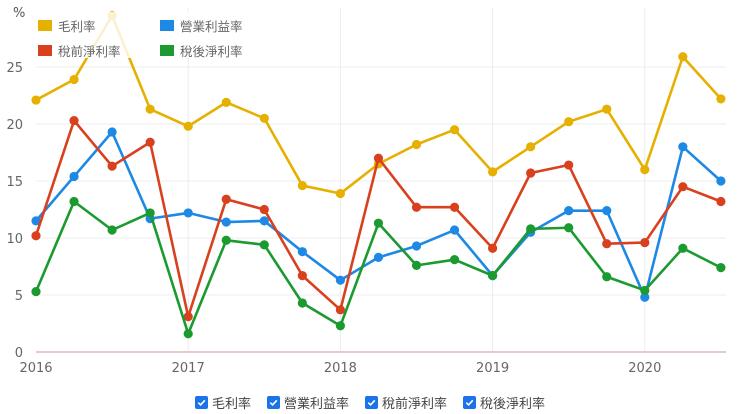 This screenshot has height=414, width=740. I want to click on toggle-label: 稅後淨利率, so click(513, 404).